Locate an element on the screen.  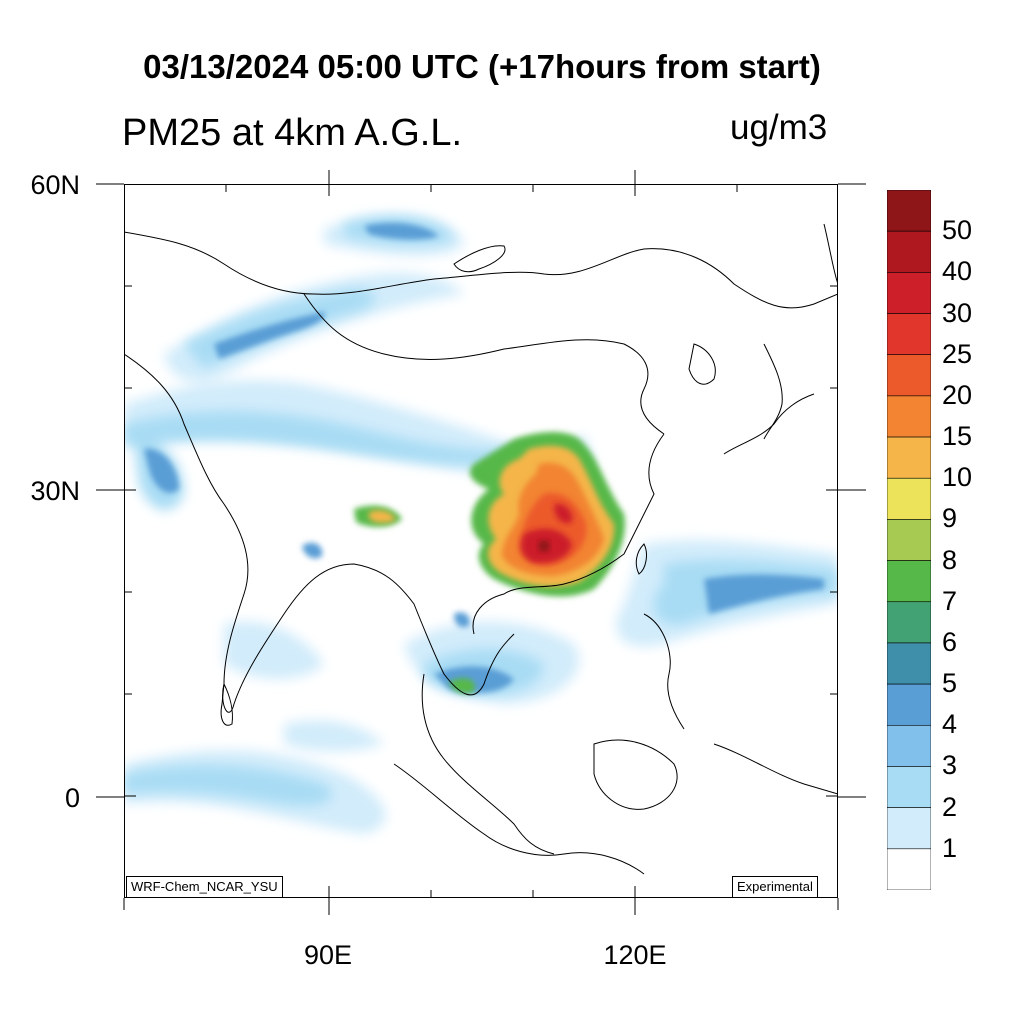
colorbar-label: 10 is located at coordinates (957, 477).